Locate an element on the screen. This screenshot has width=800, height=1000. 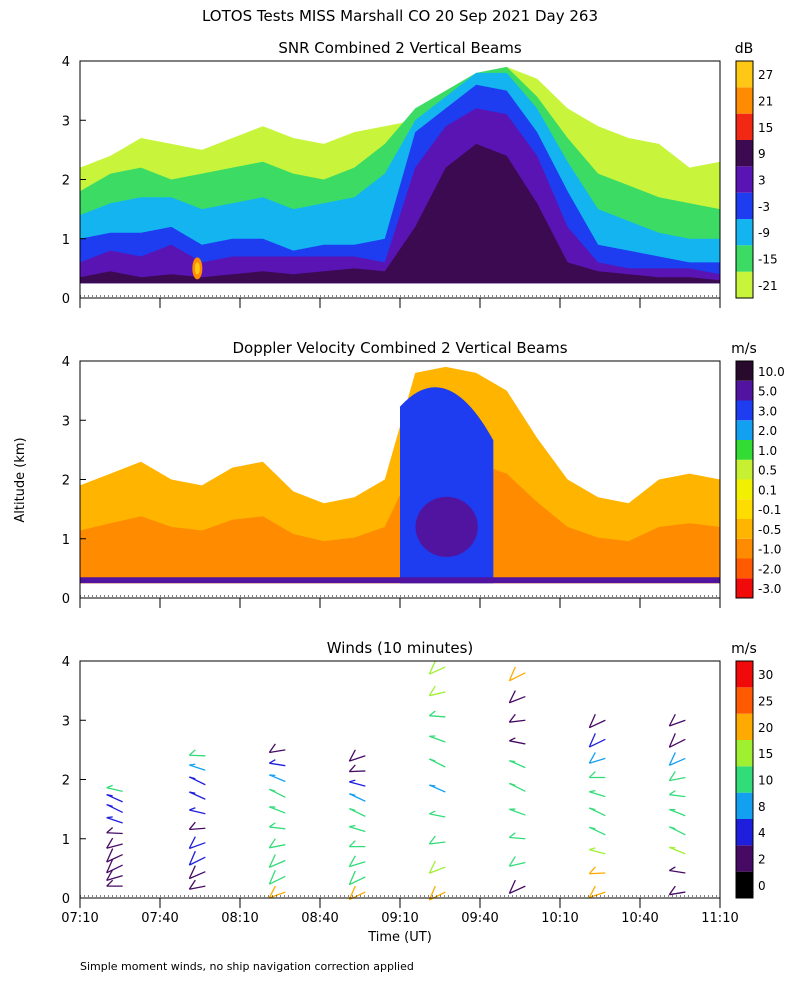
colorbar-frame is located at coordinates (744, 179).